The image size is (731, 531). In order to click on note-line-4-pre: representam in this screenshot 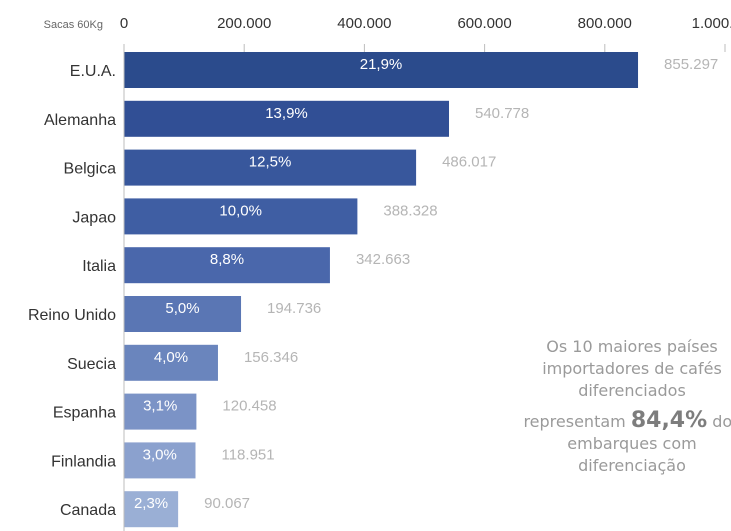, I will do `click(574, 421)`.